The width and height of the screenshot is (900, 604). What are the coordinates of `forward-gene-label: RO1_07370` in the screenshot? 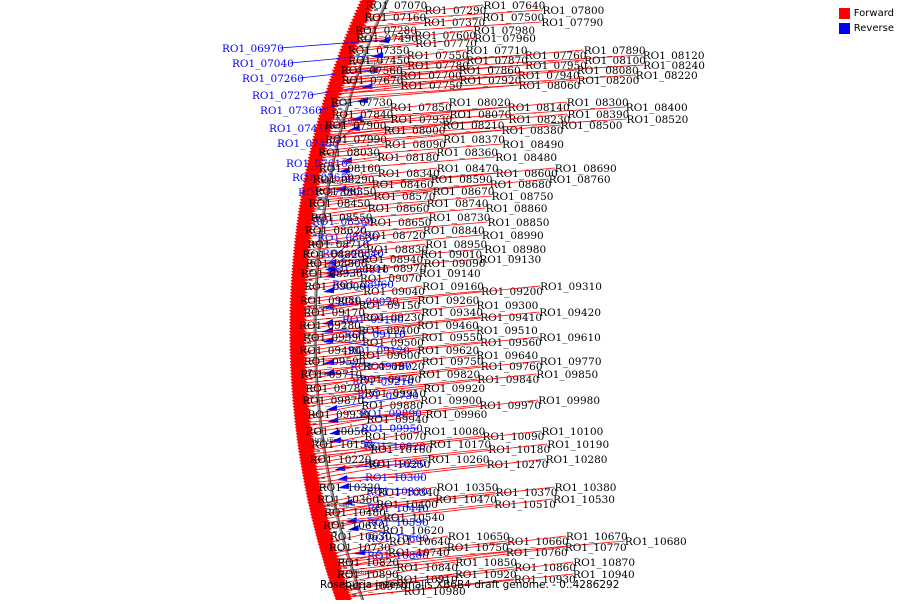 It's located at (454, 23).